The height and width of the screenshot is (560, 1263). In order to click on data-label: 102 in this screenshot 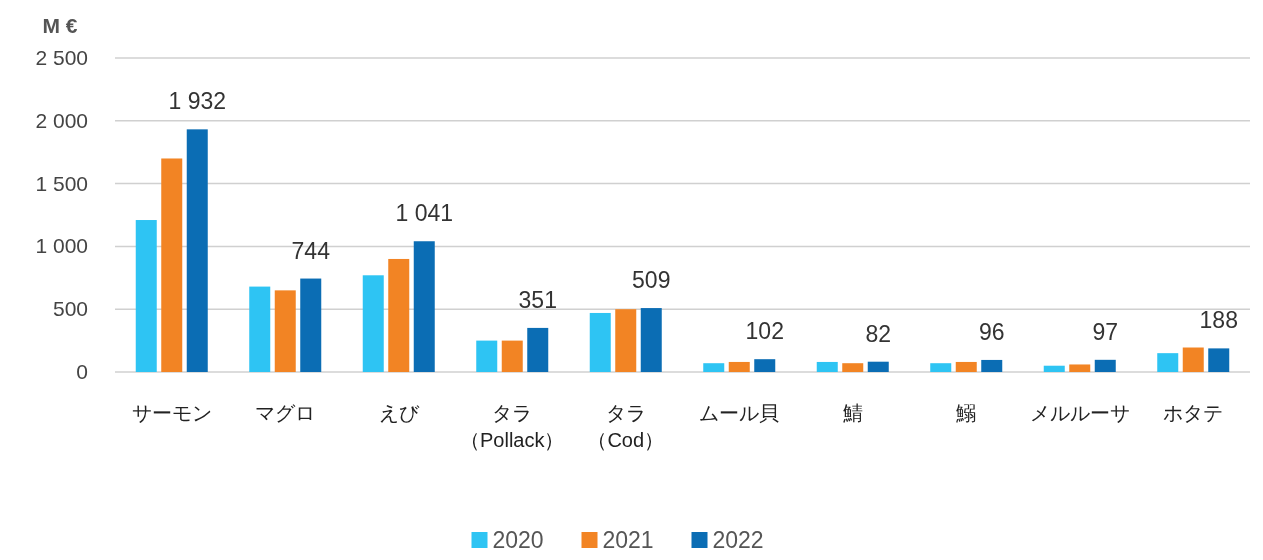, I will do `click(764, 331)`.